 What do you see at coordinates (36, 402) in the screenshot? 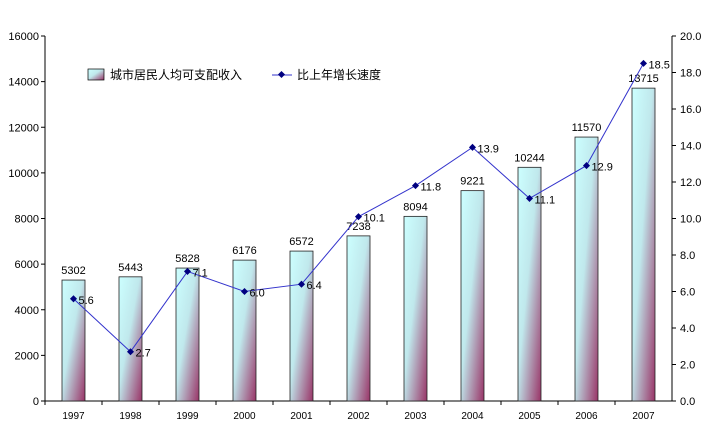
I see `left-tick-label: 0` at bounding box center [36, 402].